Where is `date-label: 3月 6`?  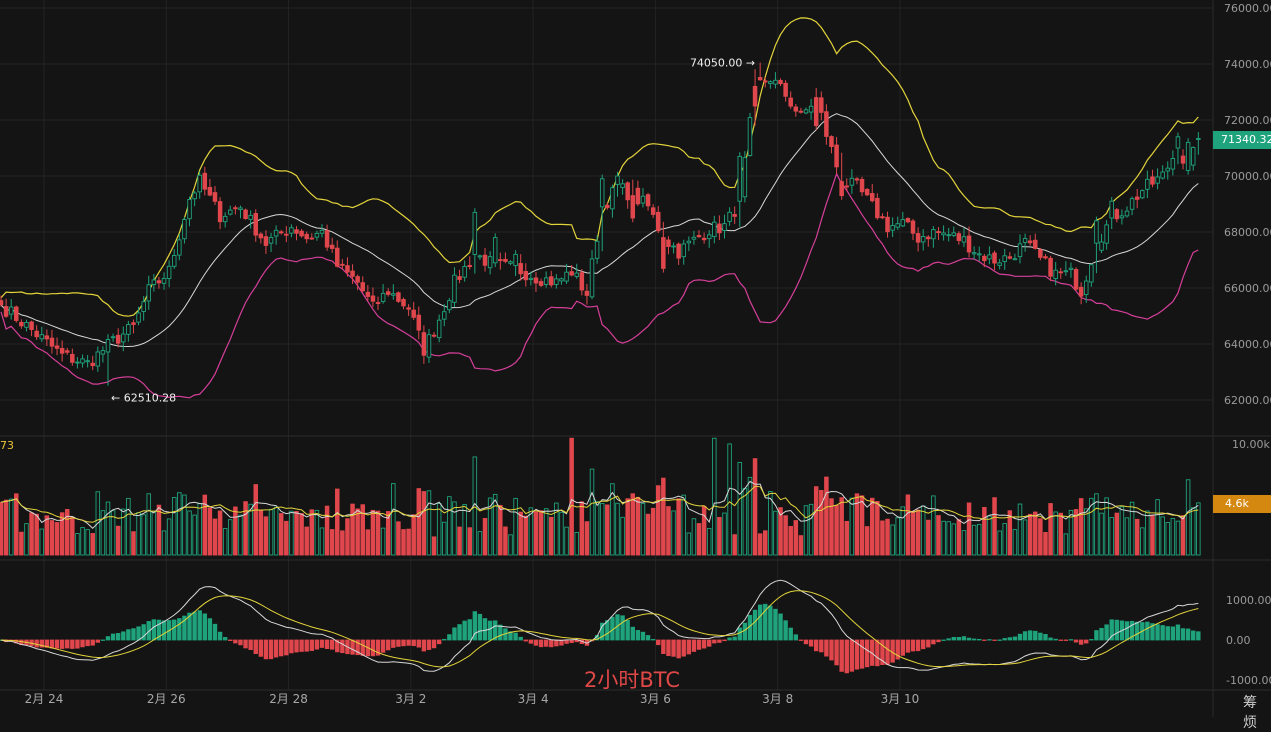
date-label: 3月 6 is located at coordinates (655, 699).